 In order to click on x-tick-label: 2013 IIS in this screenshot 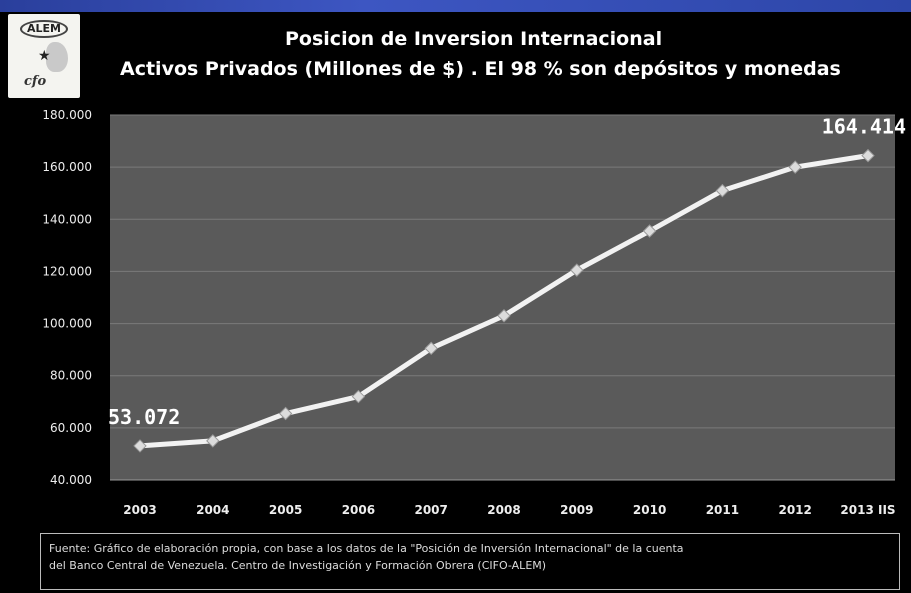, I will do `click(867, 510)`.